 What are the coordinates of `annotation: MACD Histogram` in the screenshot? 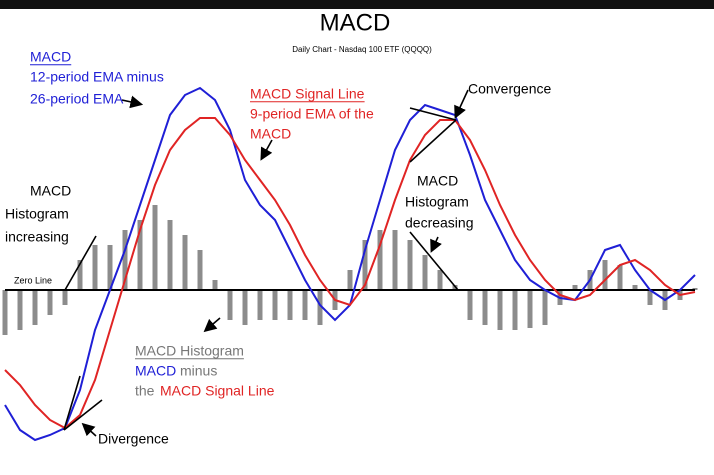 It's located at (189, 351).